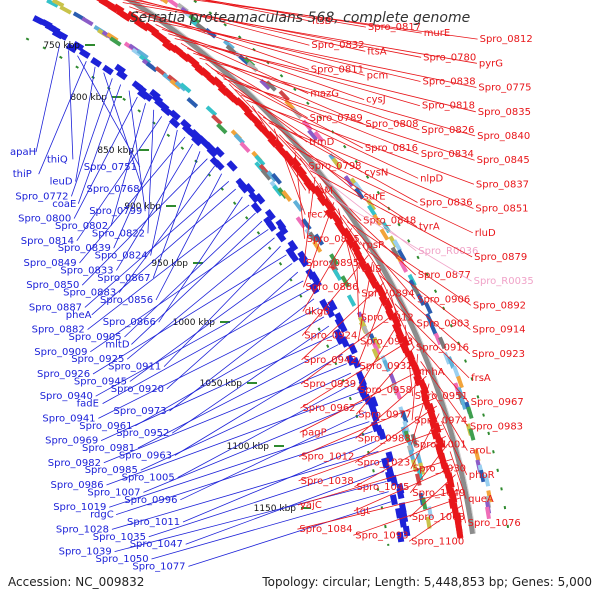 The height and width of the screenshot is (600, 600). I want to click on reverse-gene-label: Spro_0963, so click(145, 455).